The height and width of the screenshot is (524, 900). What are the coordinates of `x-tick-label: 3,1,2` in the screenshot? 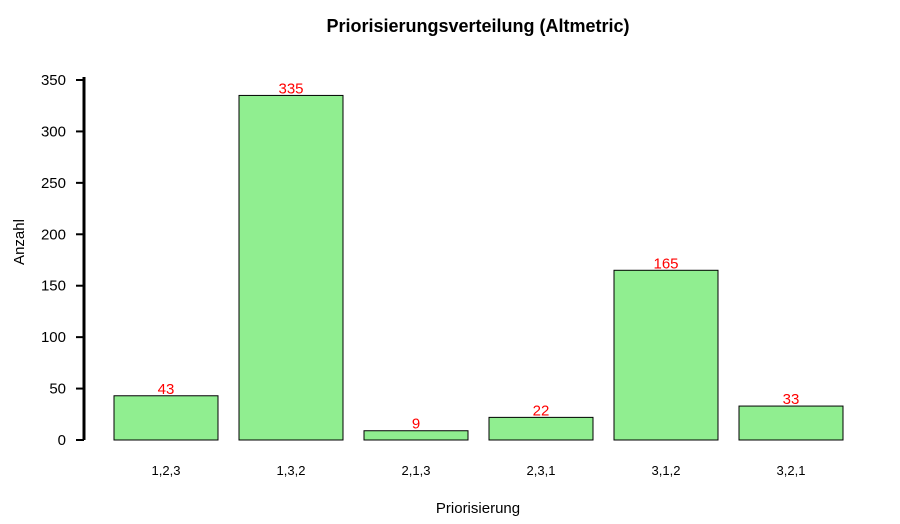 It's located at (666, 470).